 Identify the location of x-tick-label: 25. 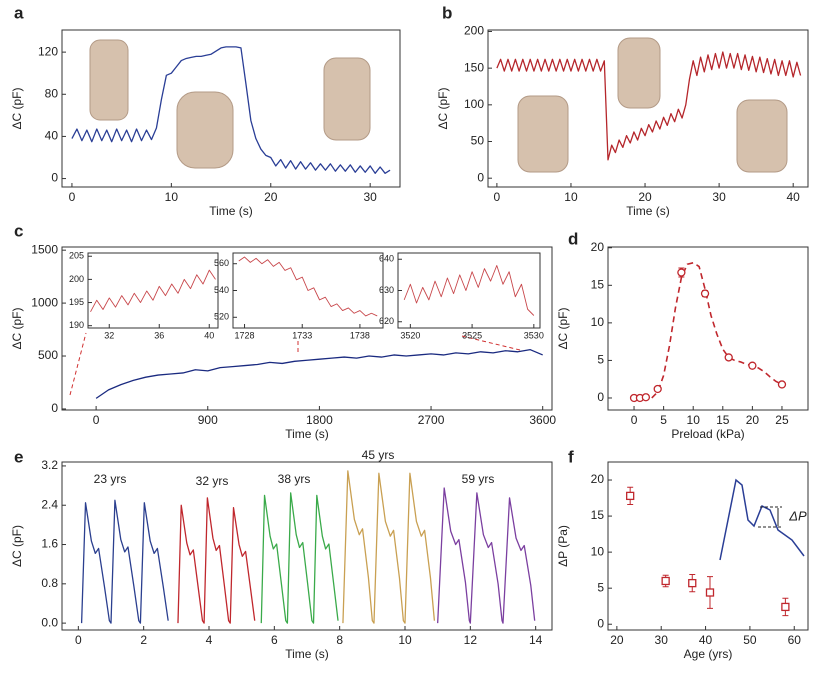
(782, 420).